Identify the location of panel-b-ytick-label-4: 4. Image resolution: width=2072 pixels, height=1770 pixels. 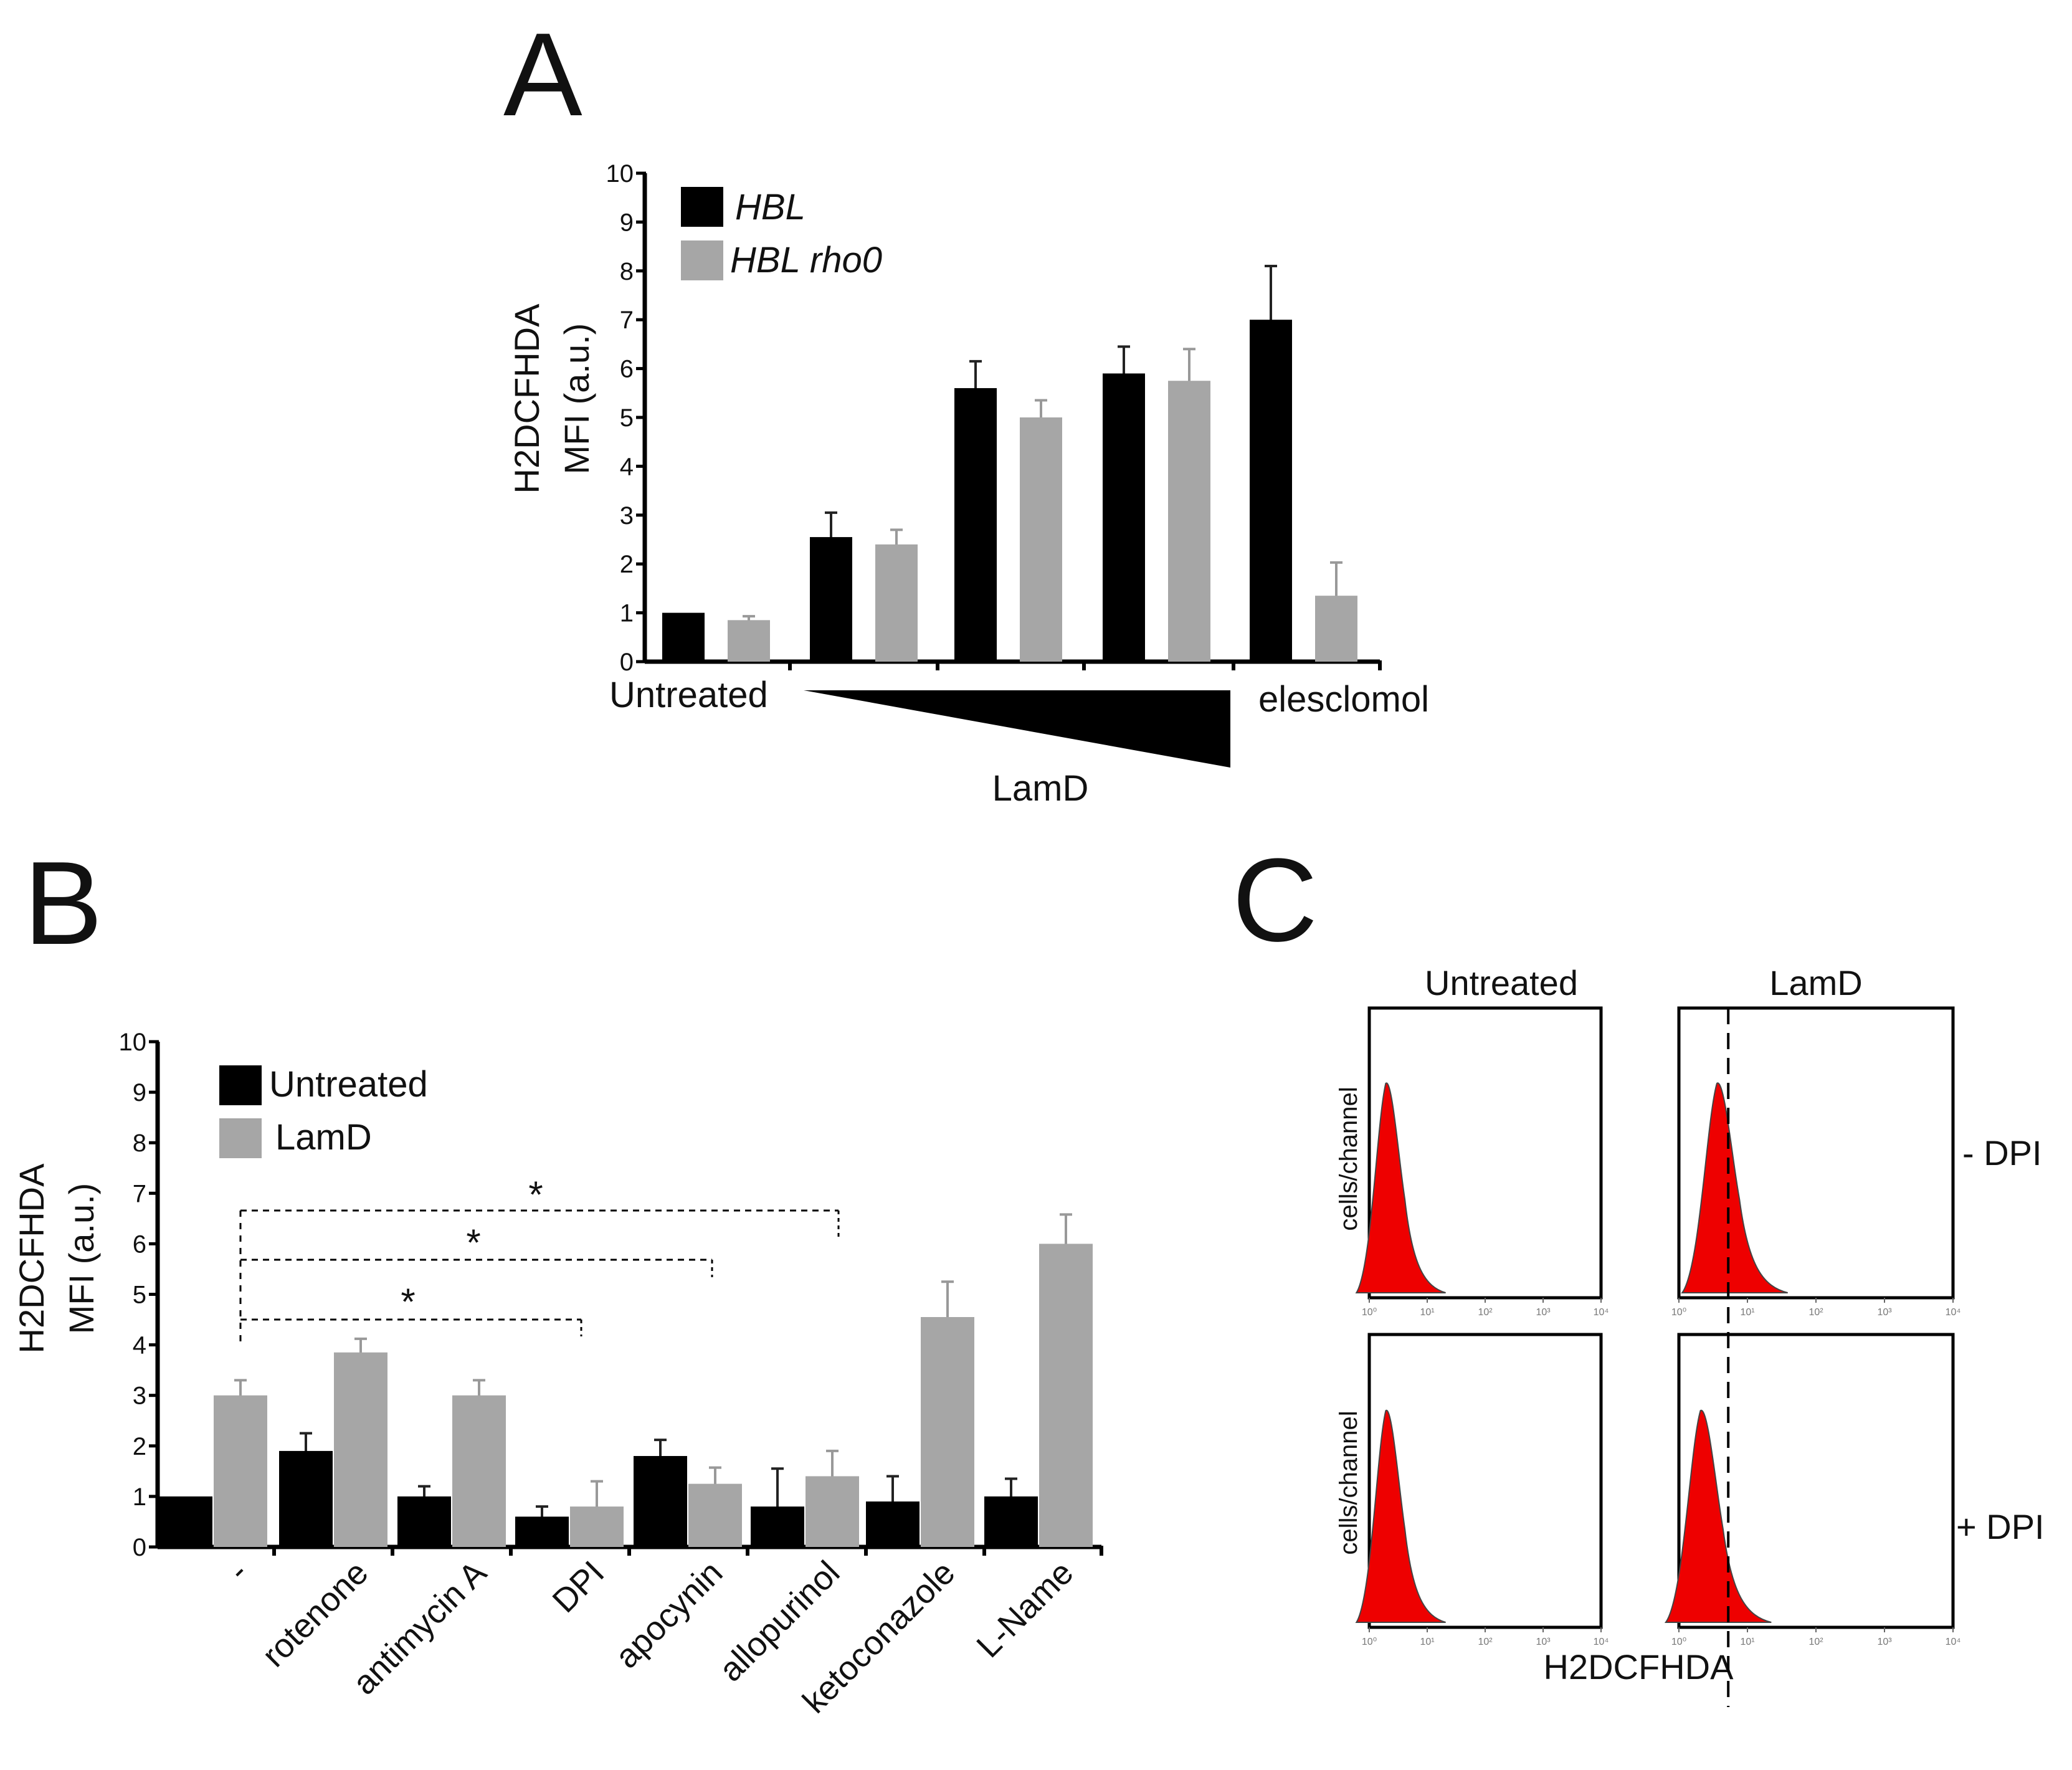
(139, 1345).